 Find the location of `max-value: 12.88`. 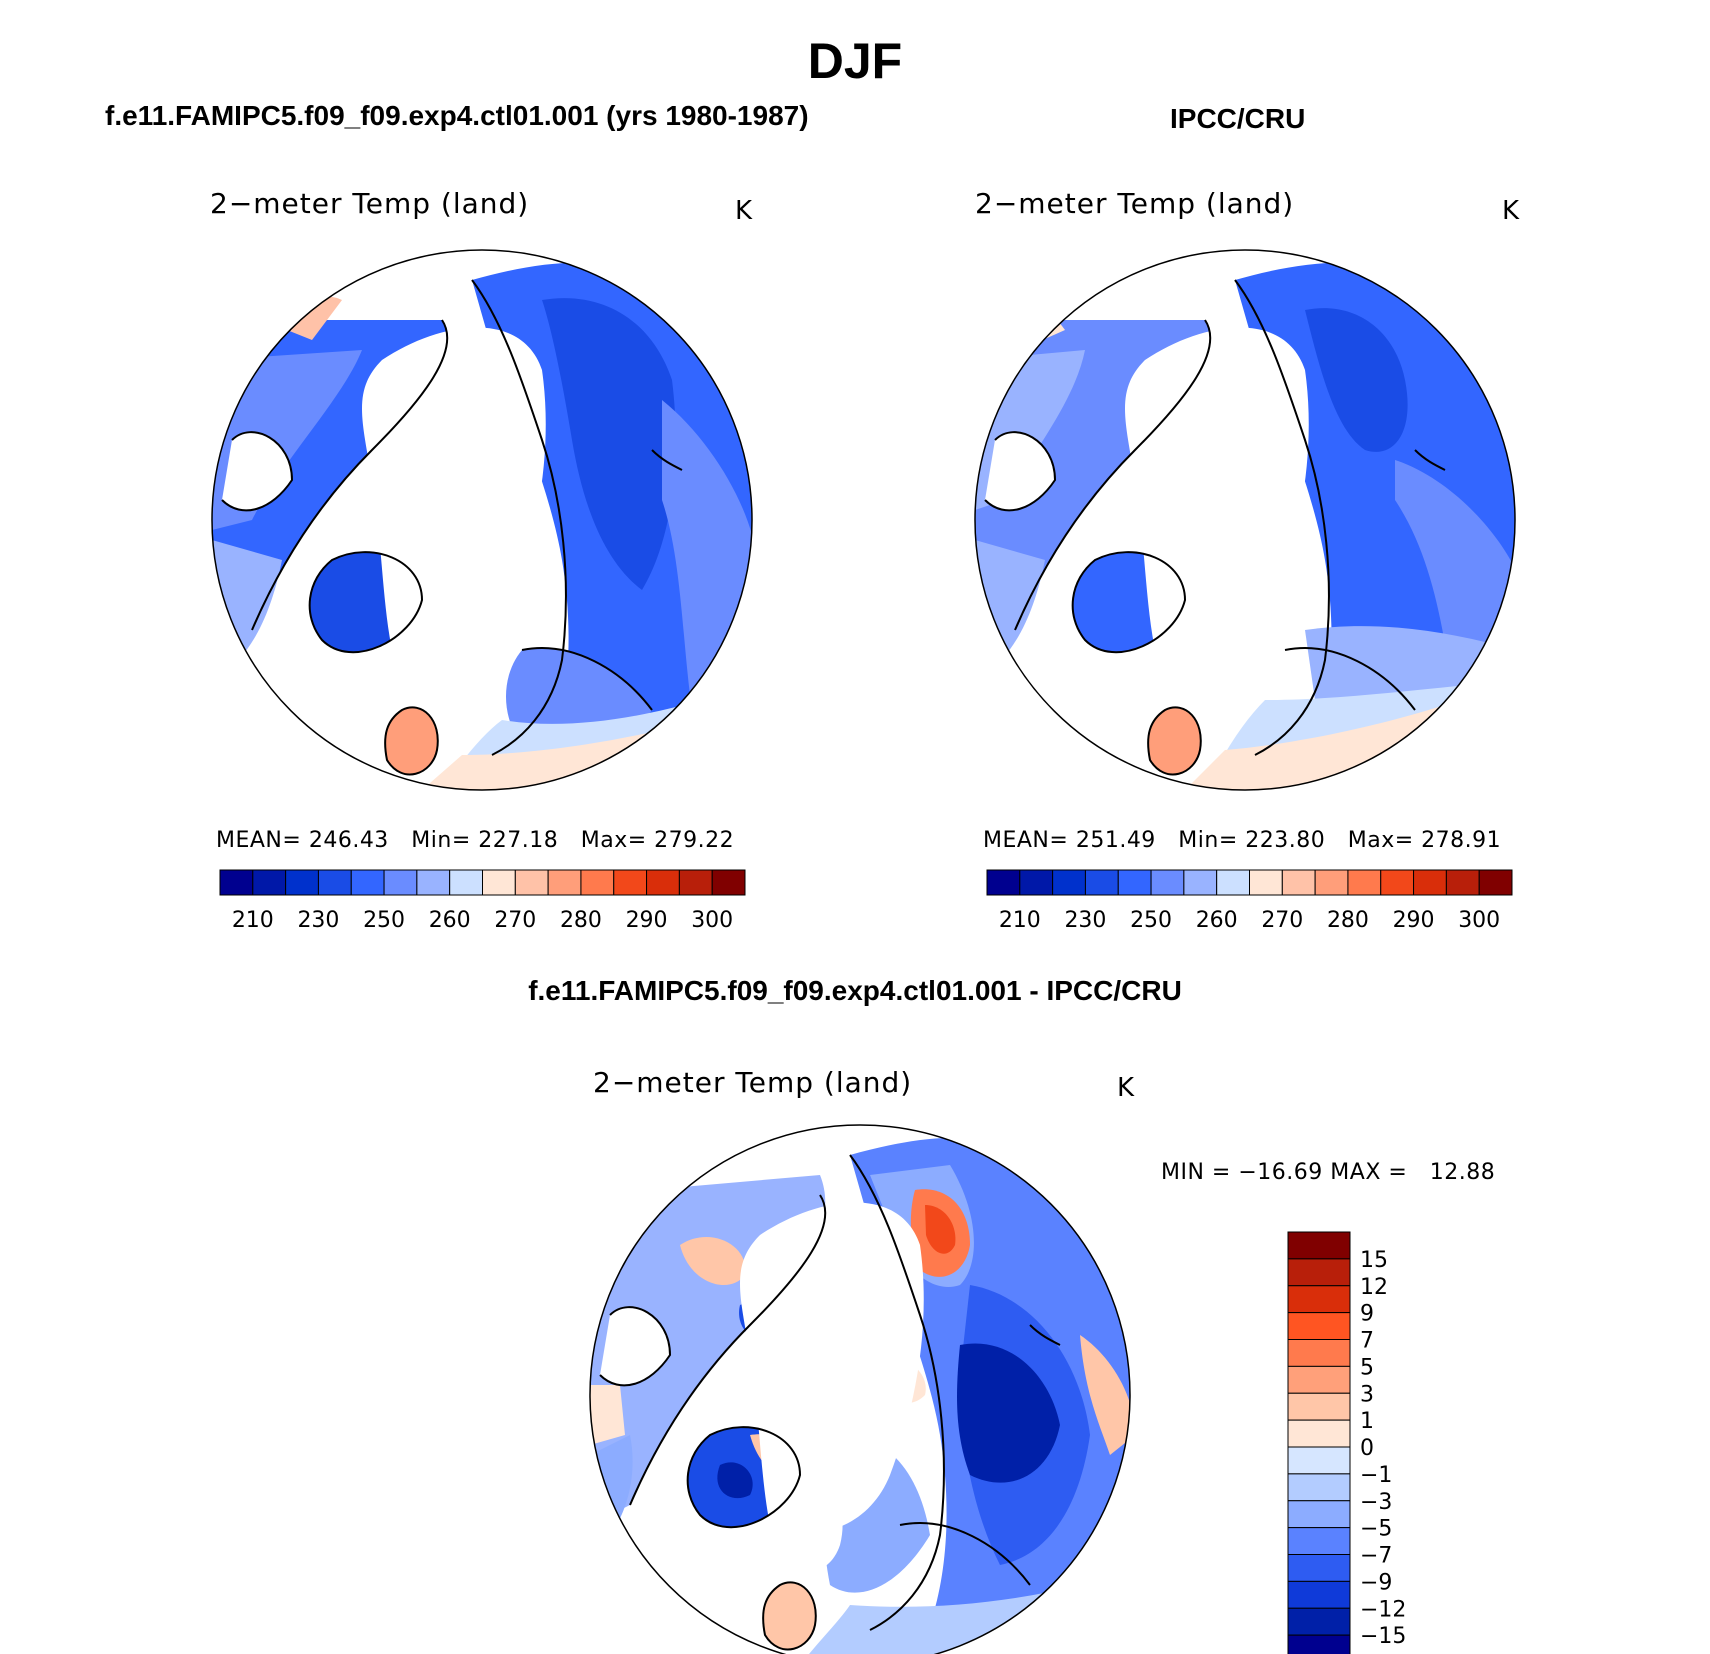

max-value: 12.88 is located at coordinates (1462, 1172).